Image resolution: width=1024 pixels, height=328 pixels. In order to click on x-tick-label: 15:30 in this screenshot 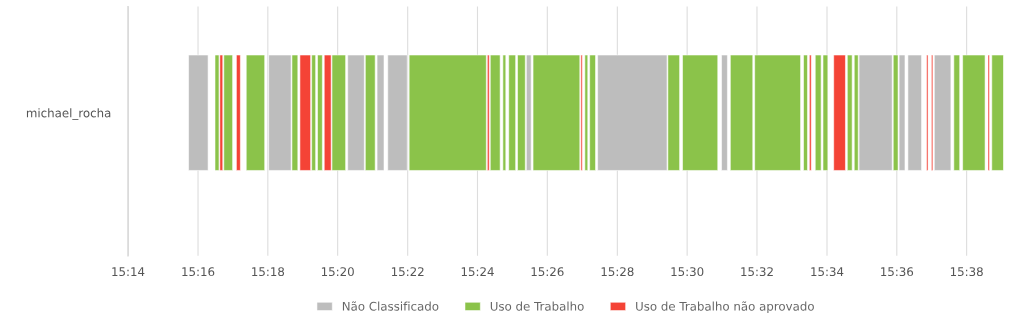, I will do `click(687, 272)`.